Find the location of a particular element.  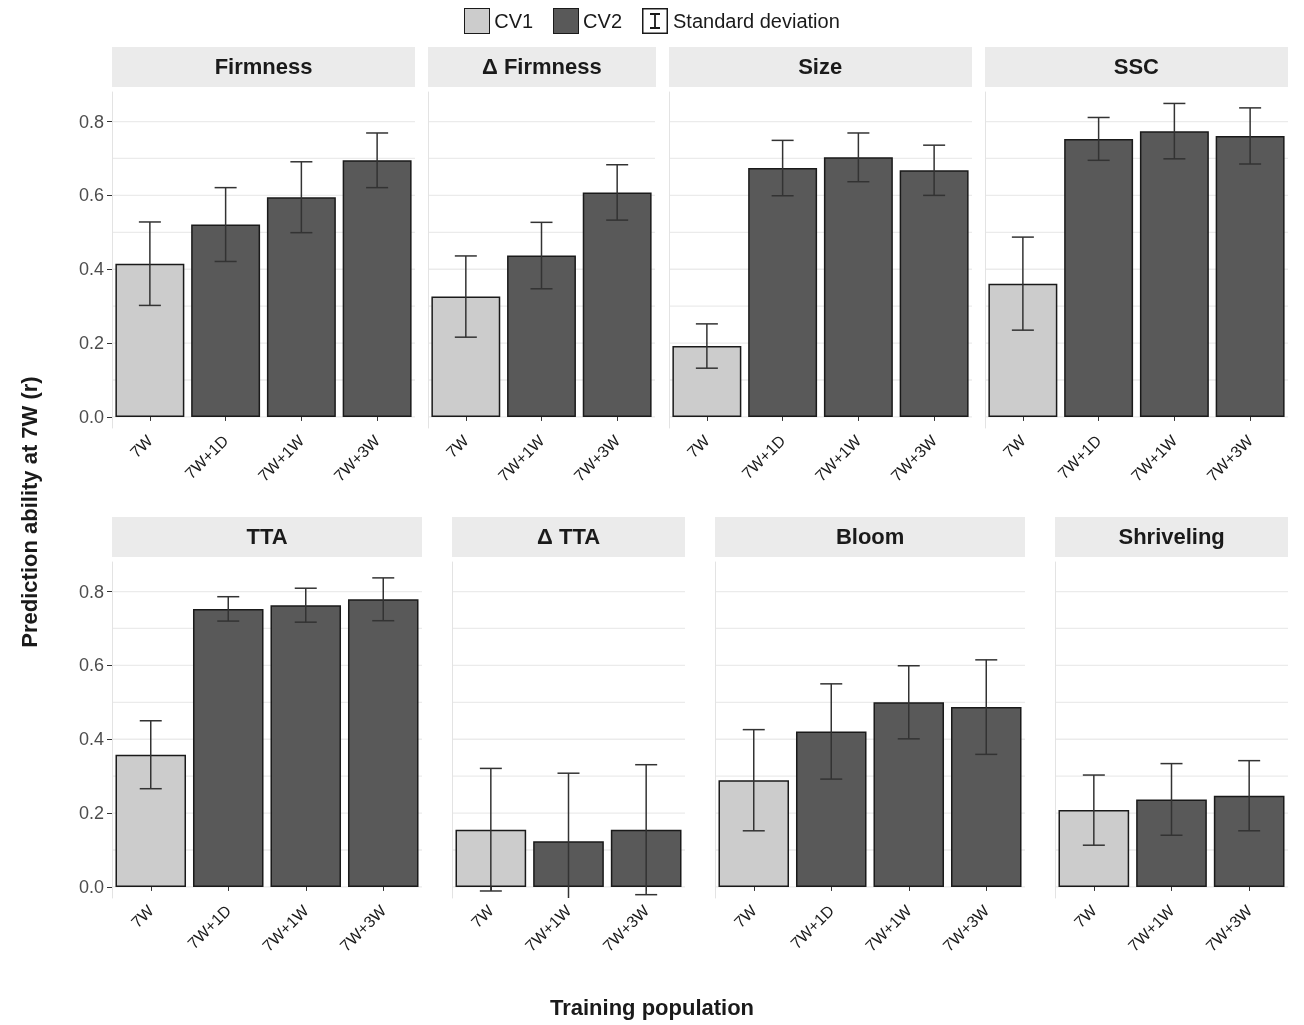

chart-title: Firmness is located at coordinates (264, 67).